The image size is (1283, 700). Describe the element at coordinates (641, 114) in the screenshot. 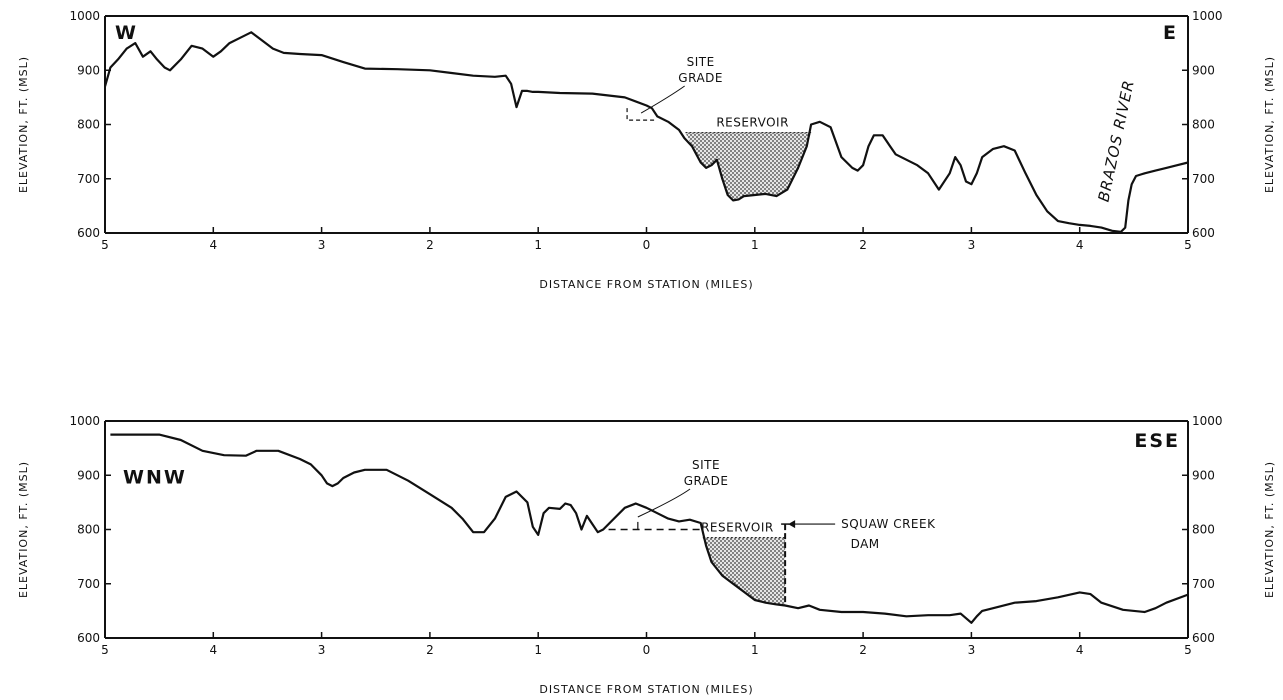

I see `site-grade-dashed-line` at that location.